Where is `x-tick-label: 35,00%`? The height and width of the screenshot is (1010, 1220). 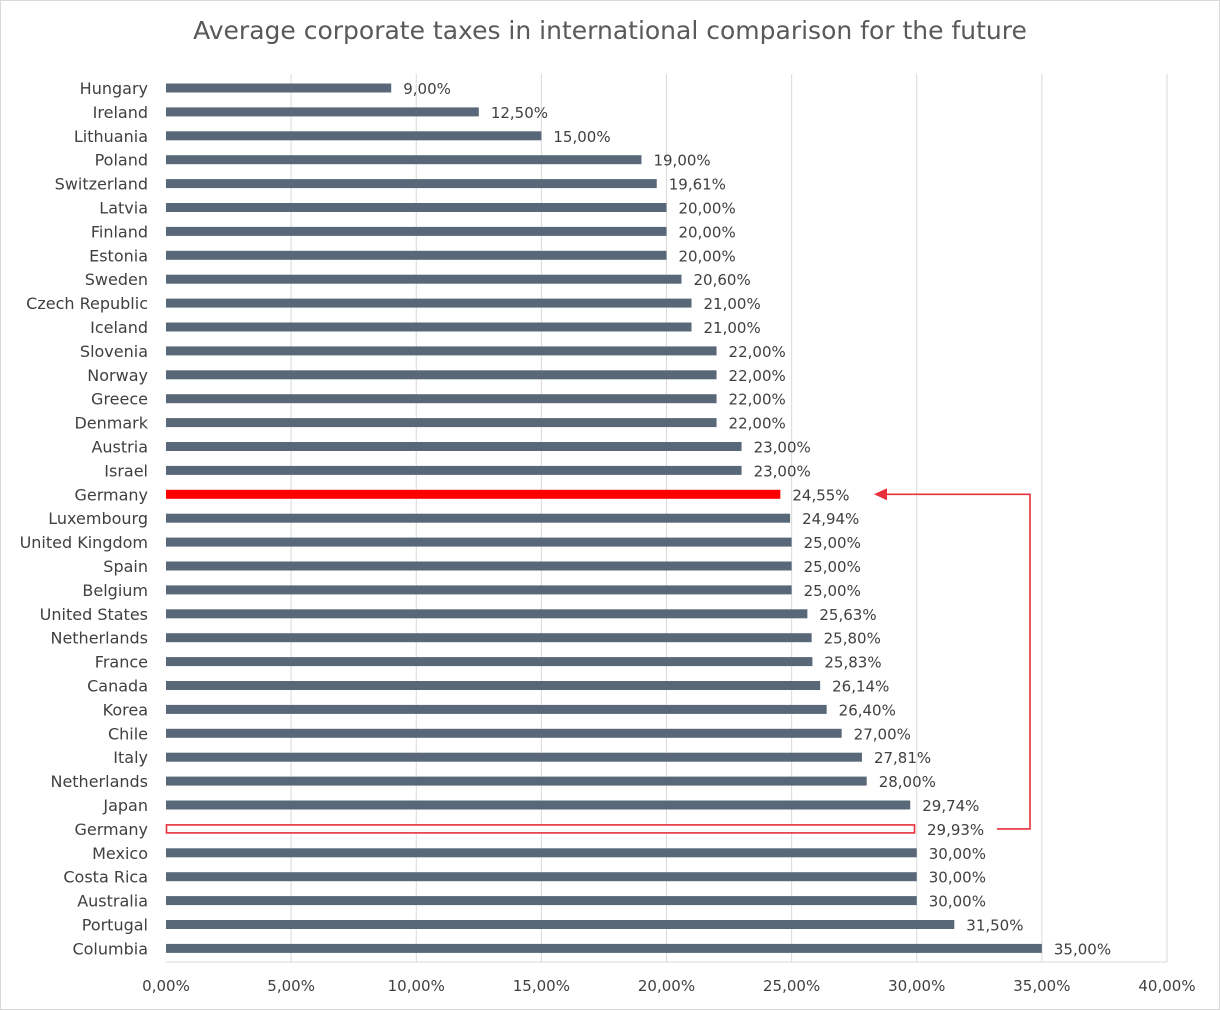 x-tick-label: 35,00% is located at coordinates (1041, 986).